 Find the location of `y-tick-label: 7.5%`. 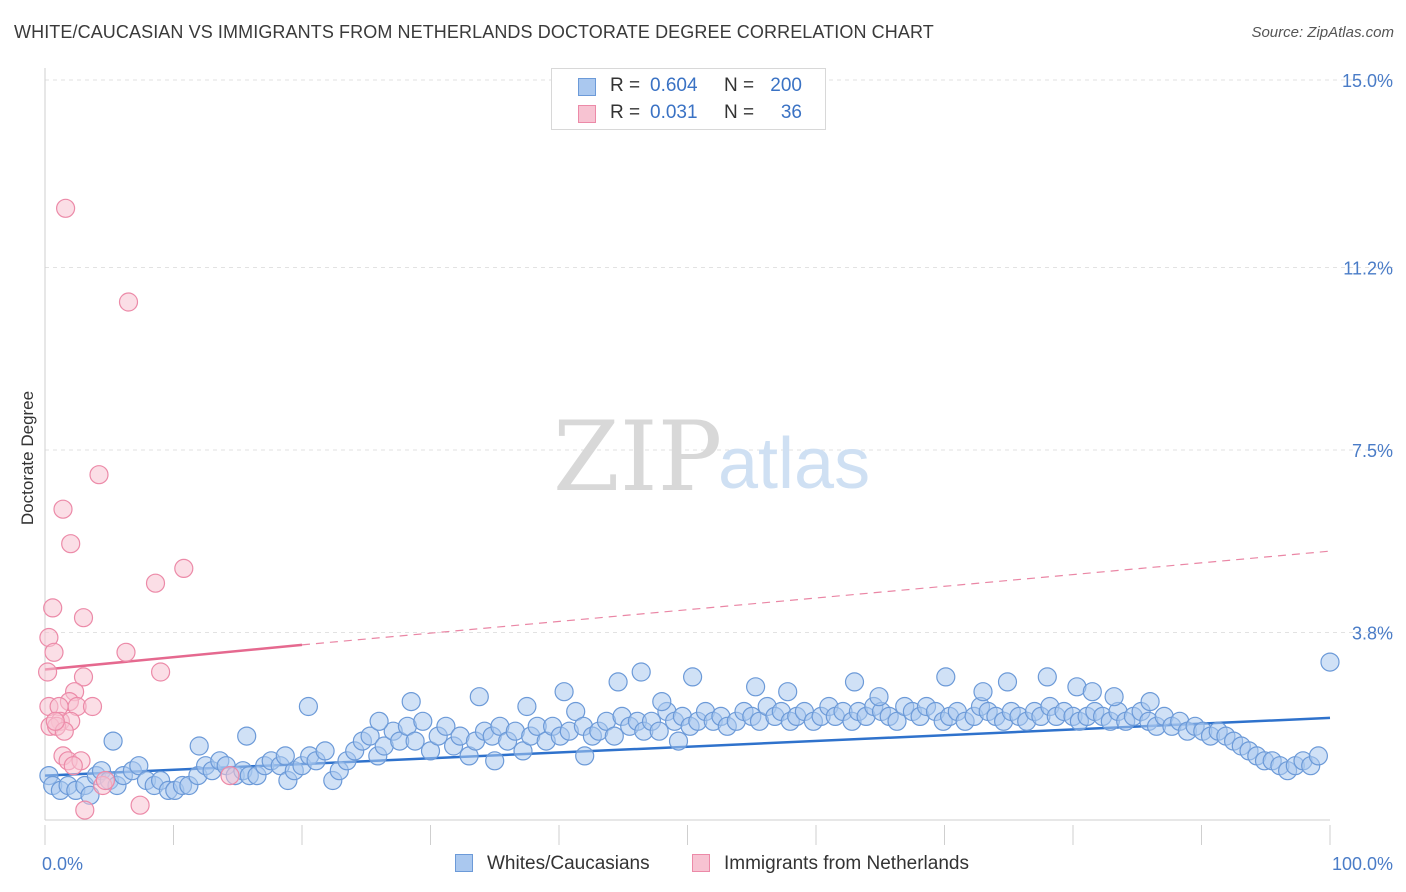

y-tick-label: 7.5% is located at coordinates (1372, 451).